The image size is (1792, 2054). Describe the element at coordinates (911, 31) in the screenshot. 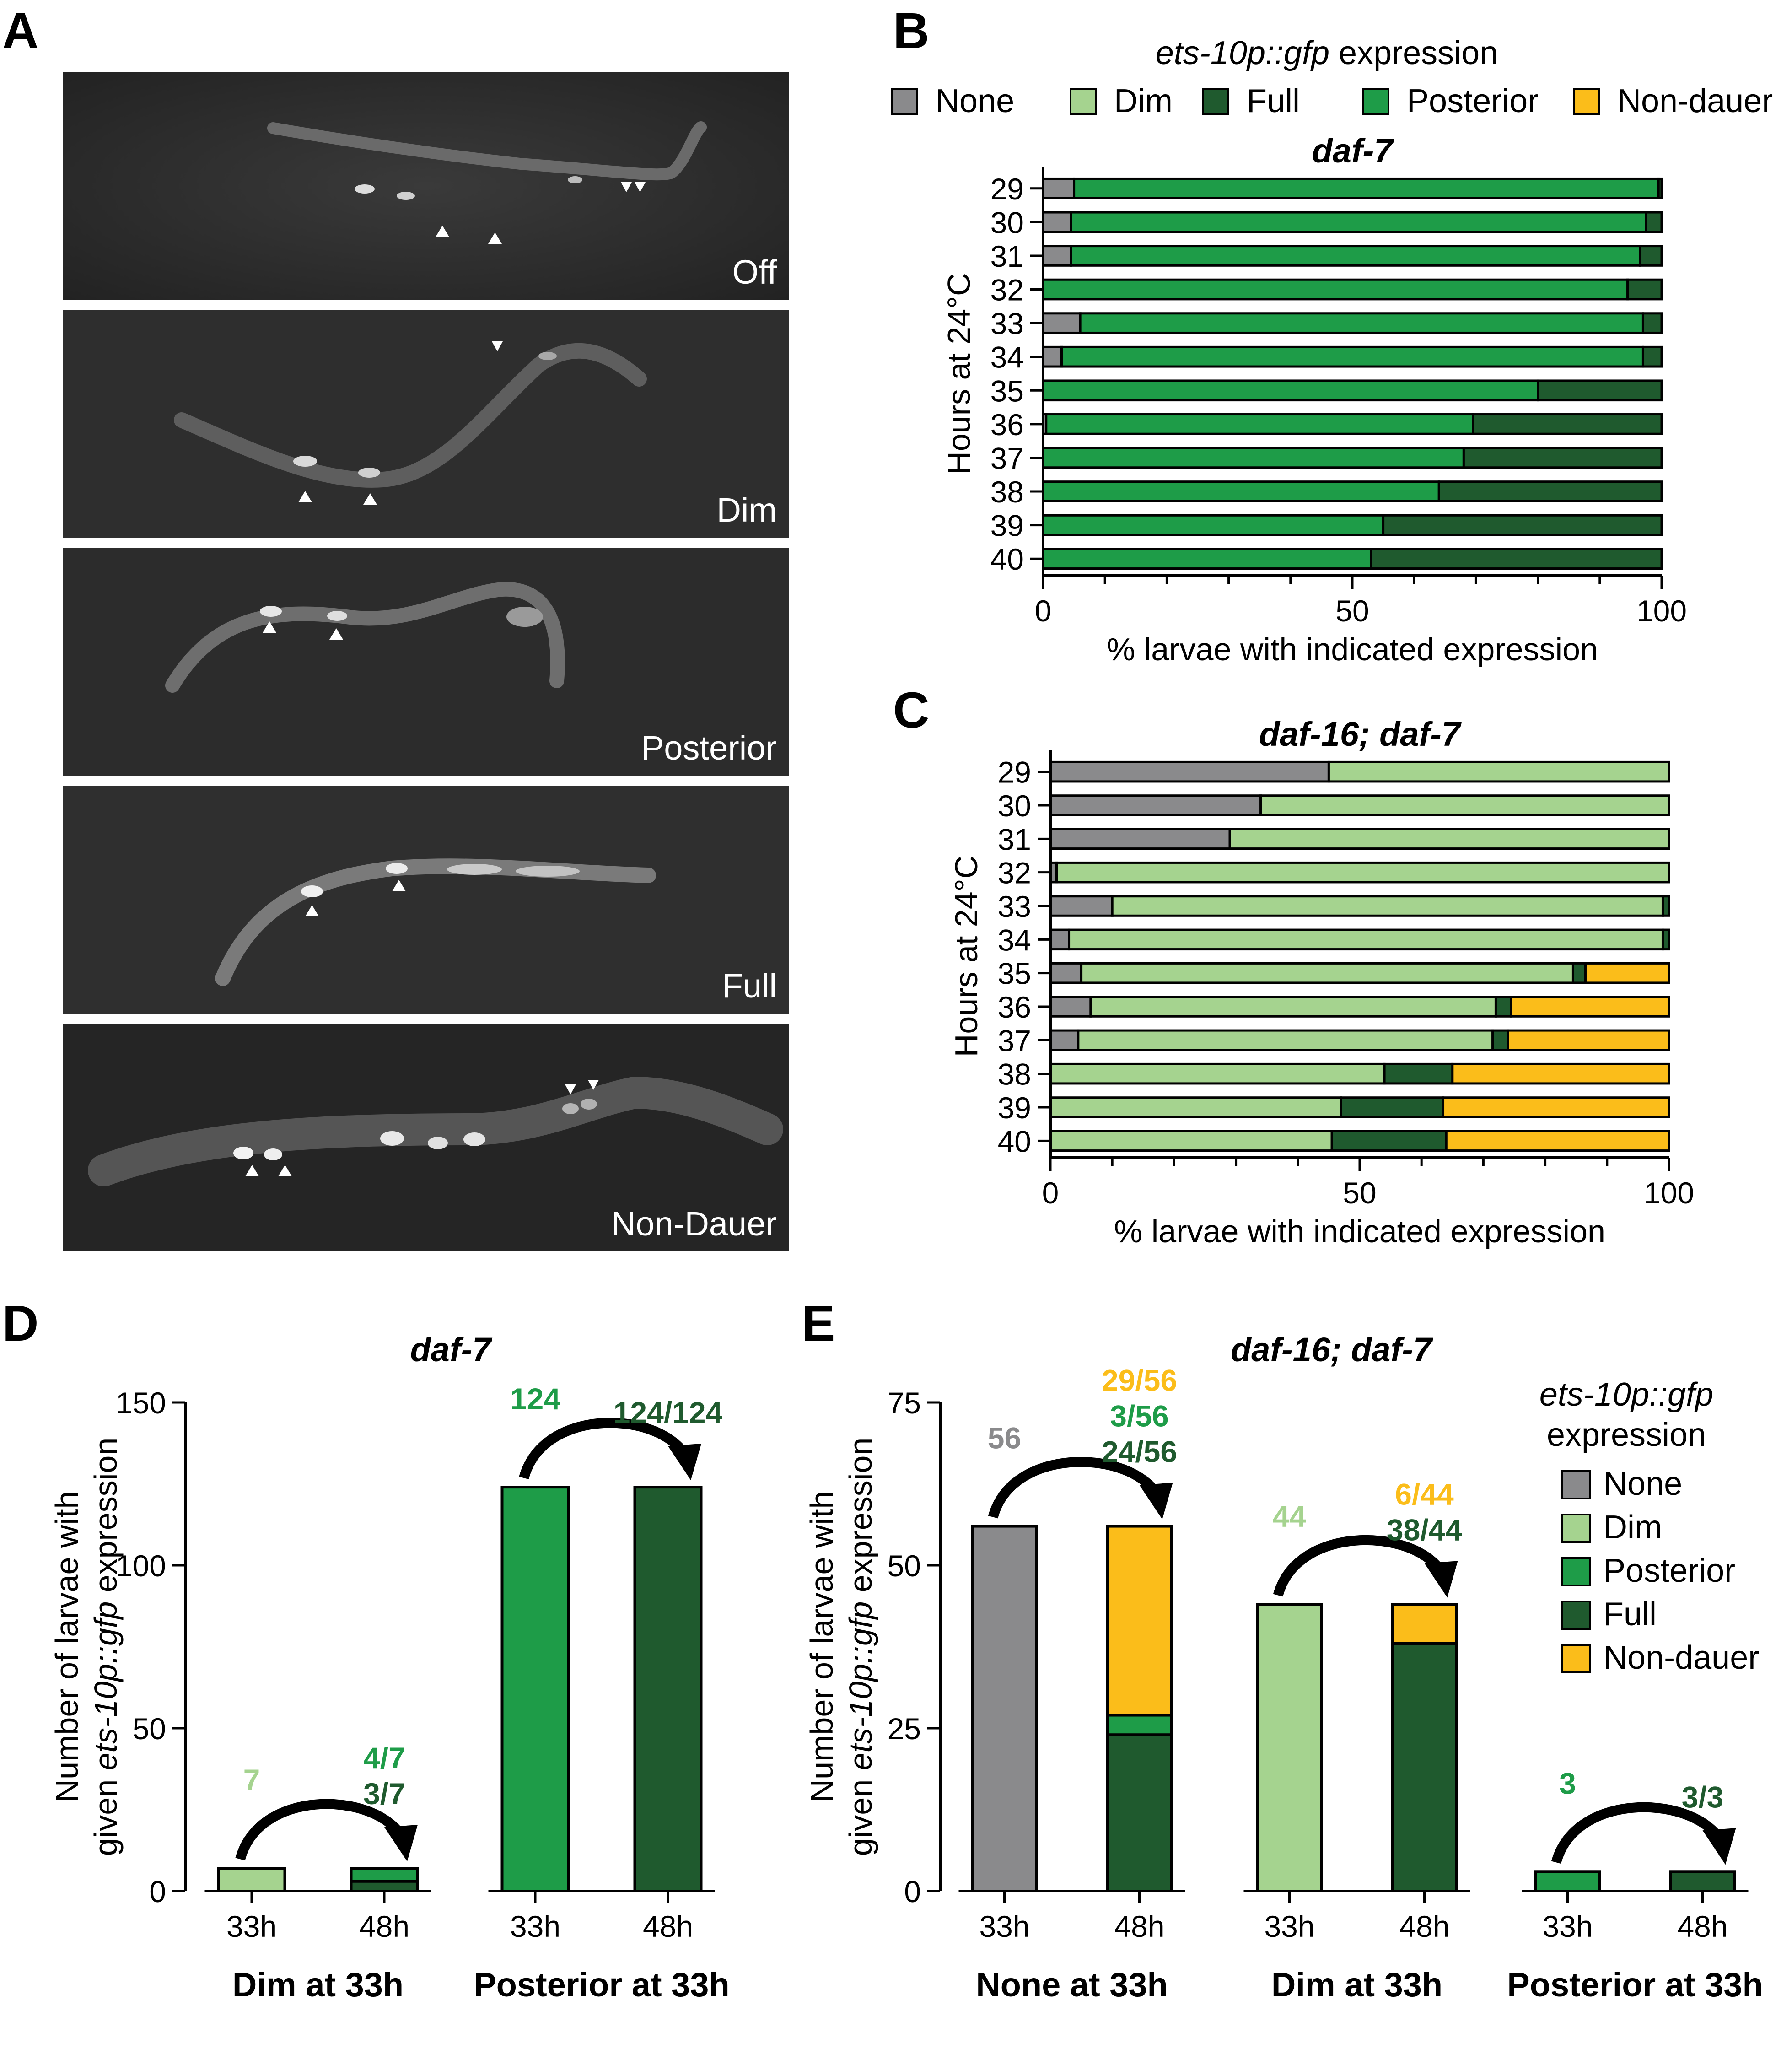

I see `panel-letter-b: B` at that location.